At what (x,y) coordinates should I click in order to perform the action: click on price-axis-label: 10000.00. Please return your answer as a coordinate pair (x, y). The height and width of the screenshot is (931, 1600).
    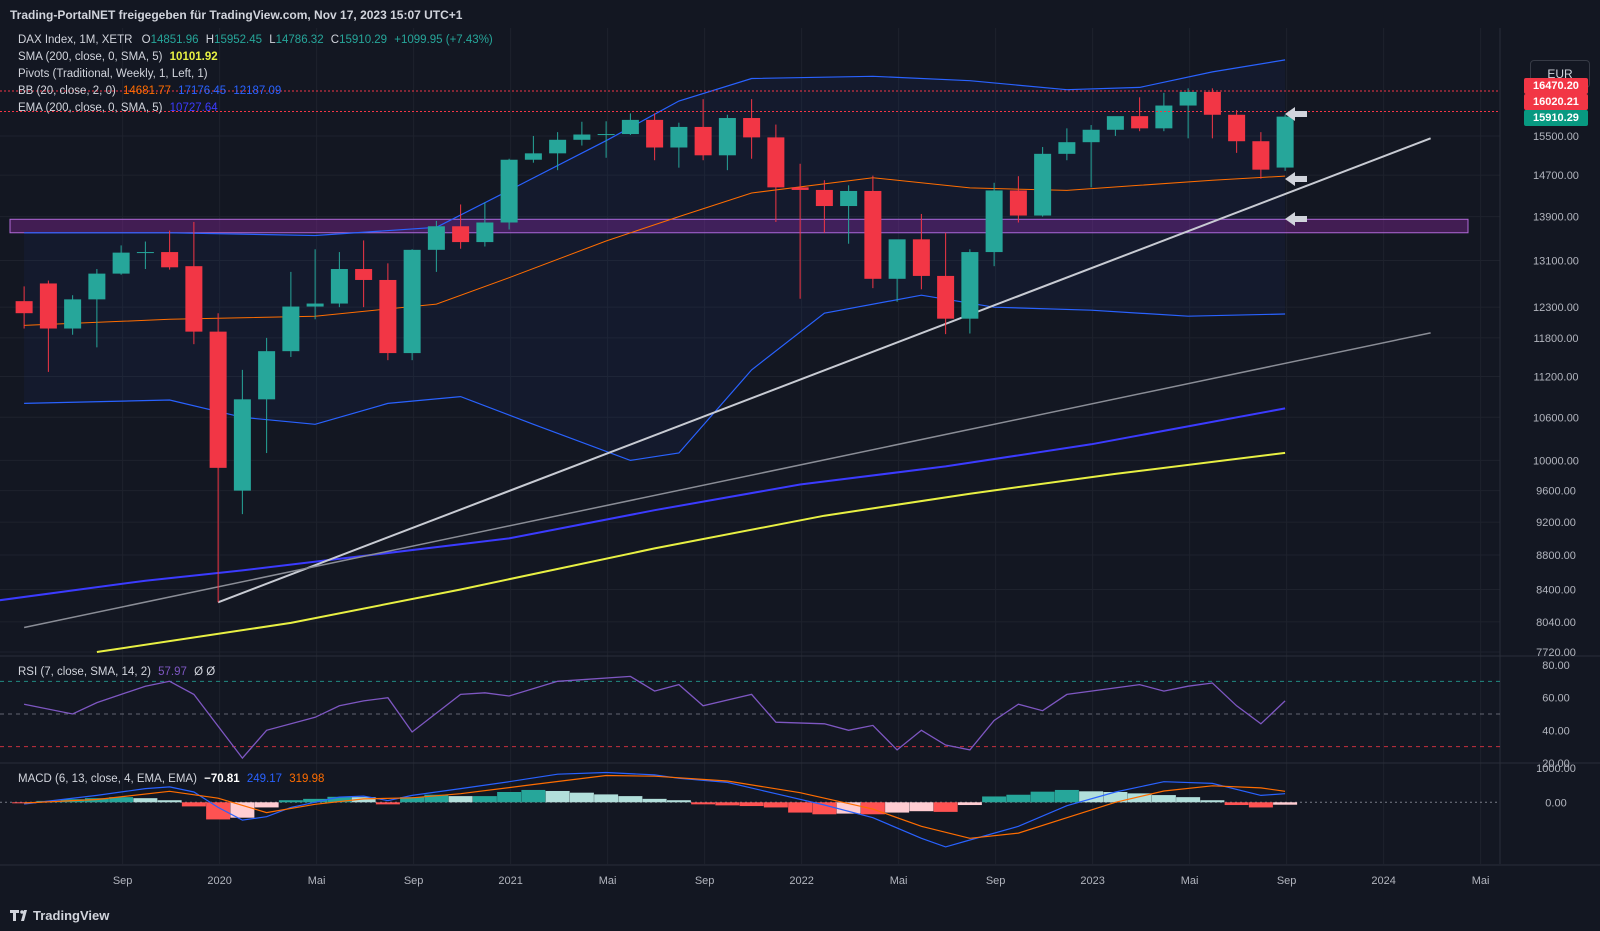
    Looking at the image, I should click on (1556, 461).